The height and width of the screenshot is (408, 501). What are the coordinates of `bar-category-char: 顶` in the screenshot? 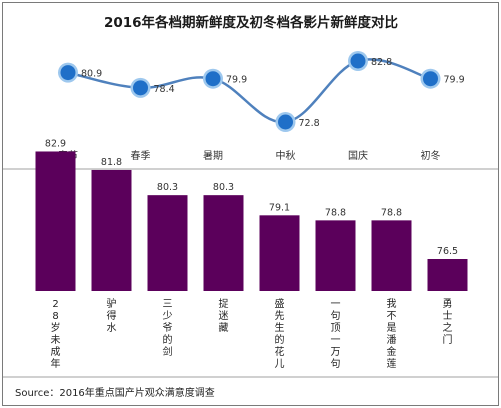 It's located at (336, 328).